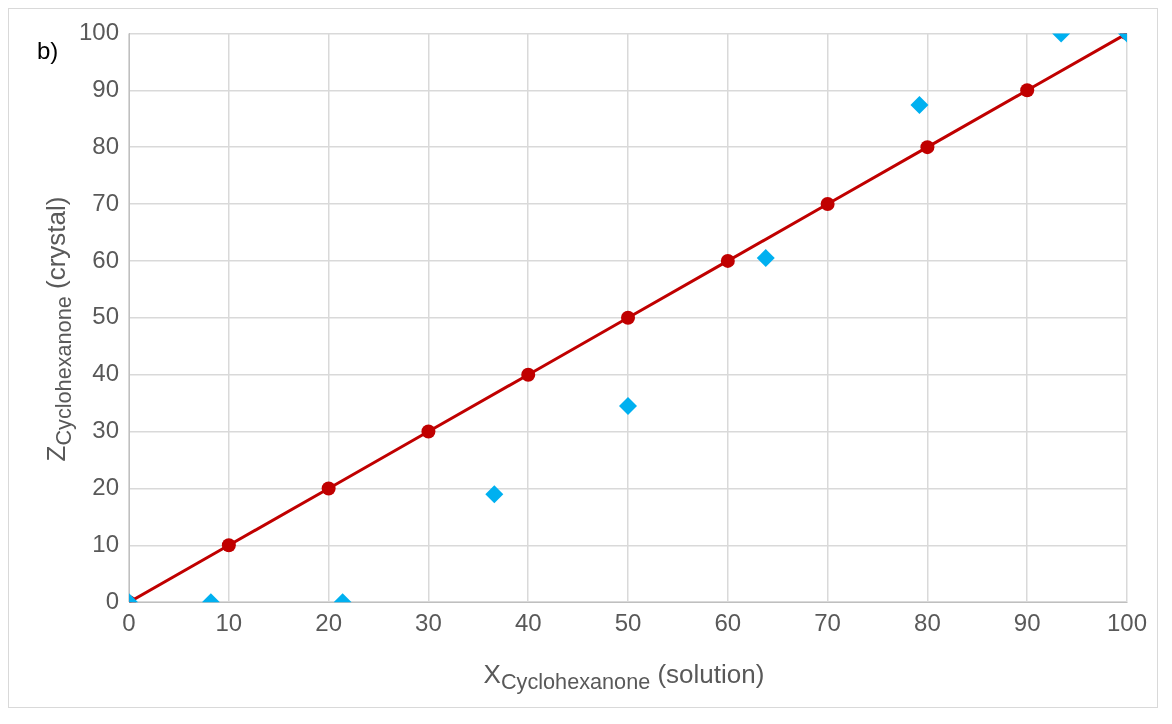 This screenshot has width=1172, height=724. What do you see at coordinates (48, 51) in the screenshot?
I see `text: b)` at bounding box center [48, 51].